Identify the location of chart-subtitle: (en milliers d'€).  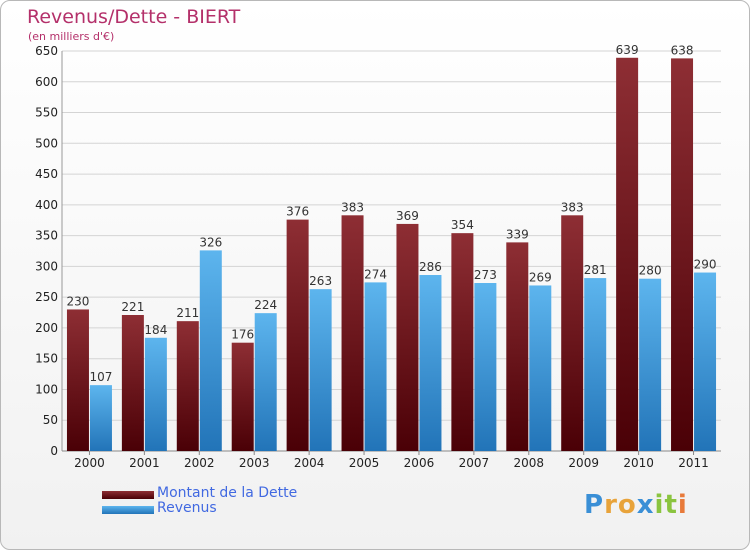
(71, 36).